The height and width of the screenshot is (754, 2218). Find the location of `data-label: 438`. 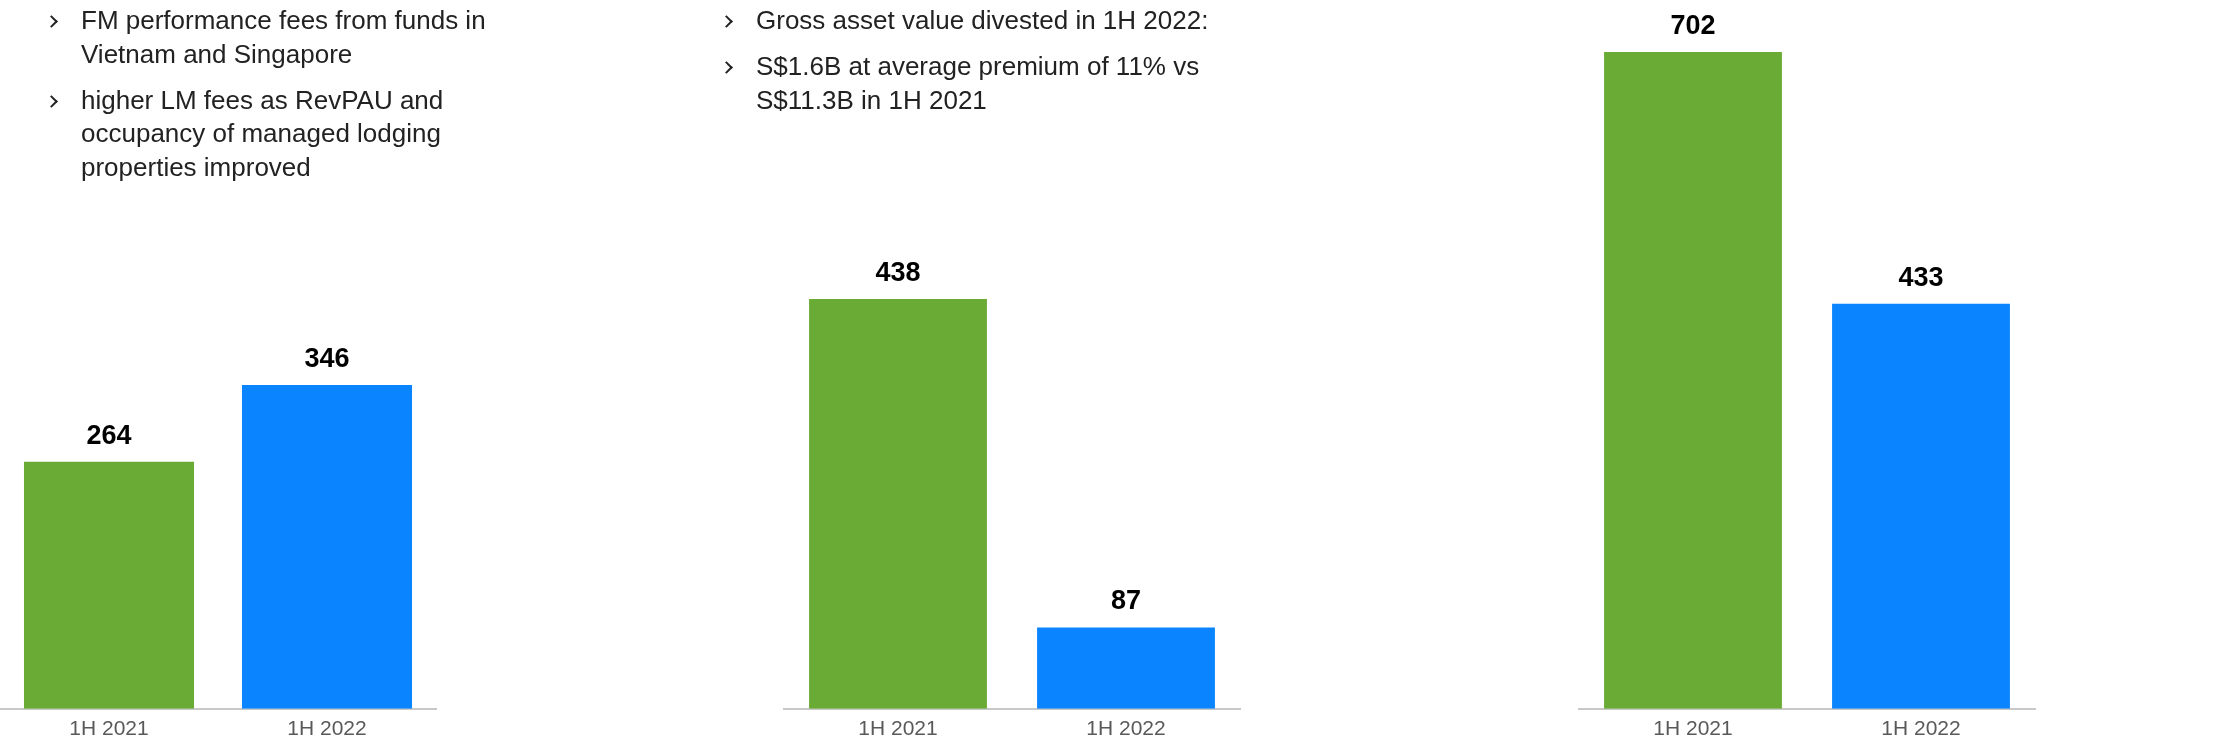

data-label: 438 is located at coordinates (898, 271).